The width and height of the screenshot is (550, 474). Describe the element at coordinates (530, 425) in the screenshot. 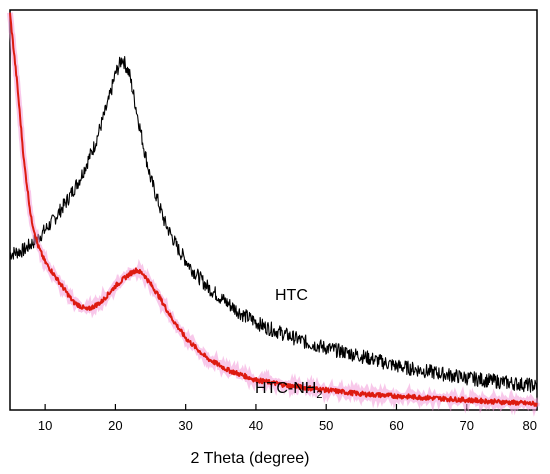

I see `x-tick-label-80: 80` at that location.